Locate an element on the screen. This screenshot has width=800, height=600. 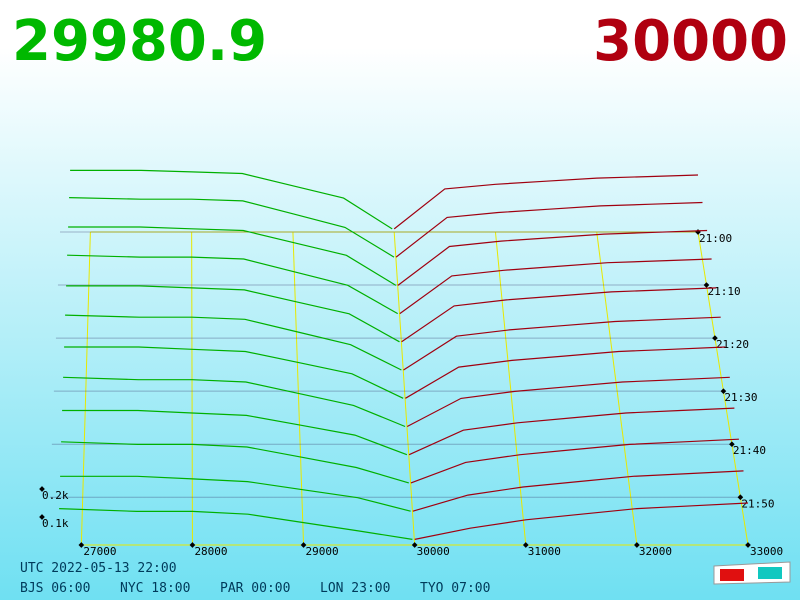
z-tick-label: 0.1k is located at coordinates (55, 523).